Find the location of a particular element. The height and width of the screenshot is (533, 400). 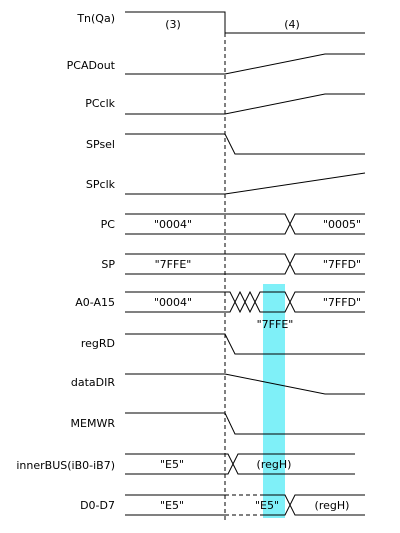

phase-label-4: (4) is located at coordinates (292, 24).